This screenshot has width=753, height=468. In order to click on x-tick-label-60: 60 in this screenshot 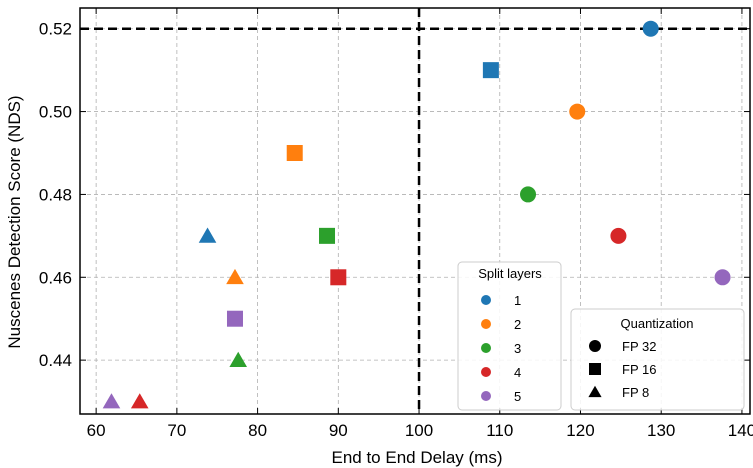, I will do `click(96, 430)`.